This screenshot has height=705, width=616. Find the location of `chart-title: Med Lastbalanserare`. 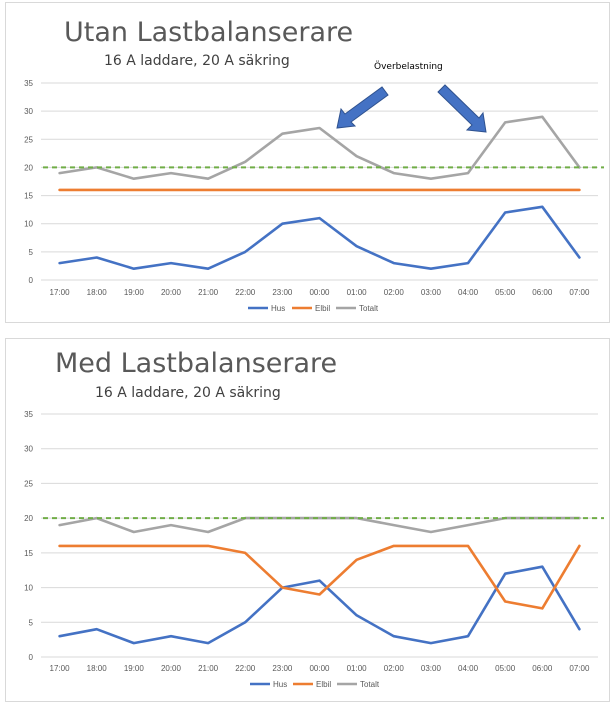

chart-title: Med Lastbalanserare is located at coordinates (196, 363).